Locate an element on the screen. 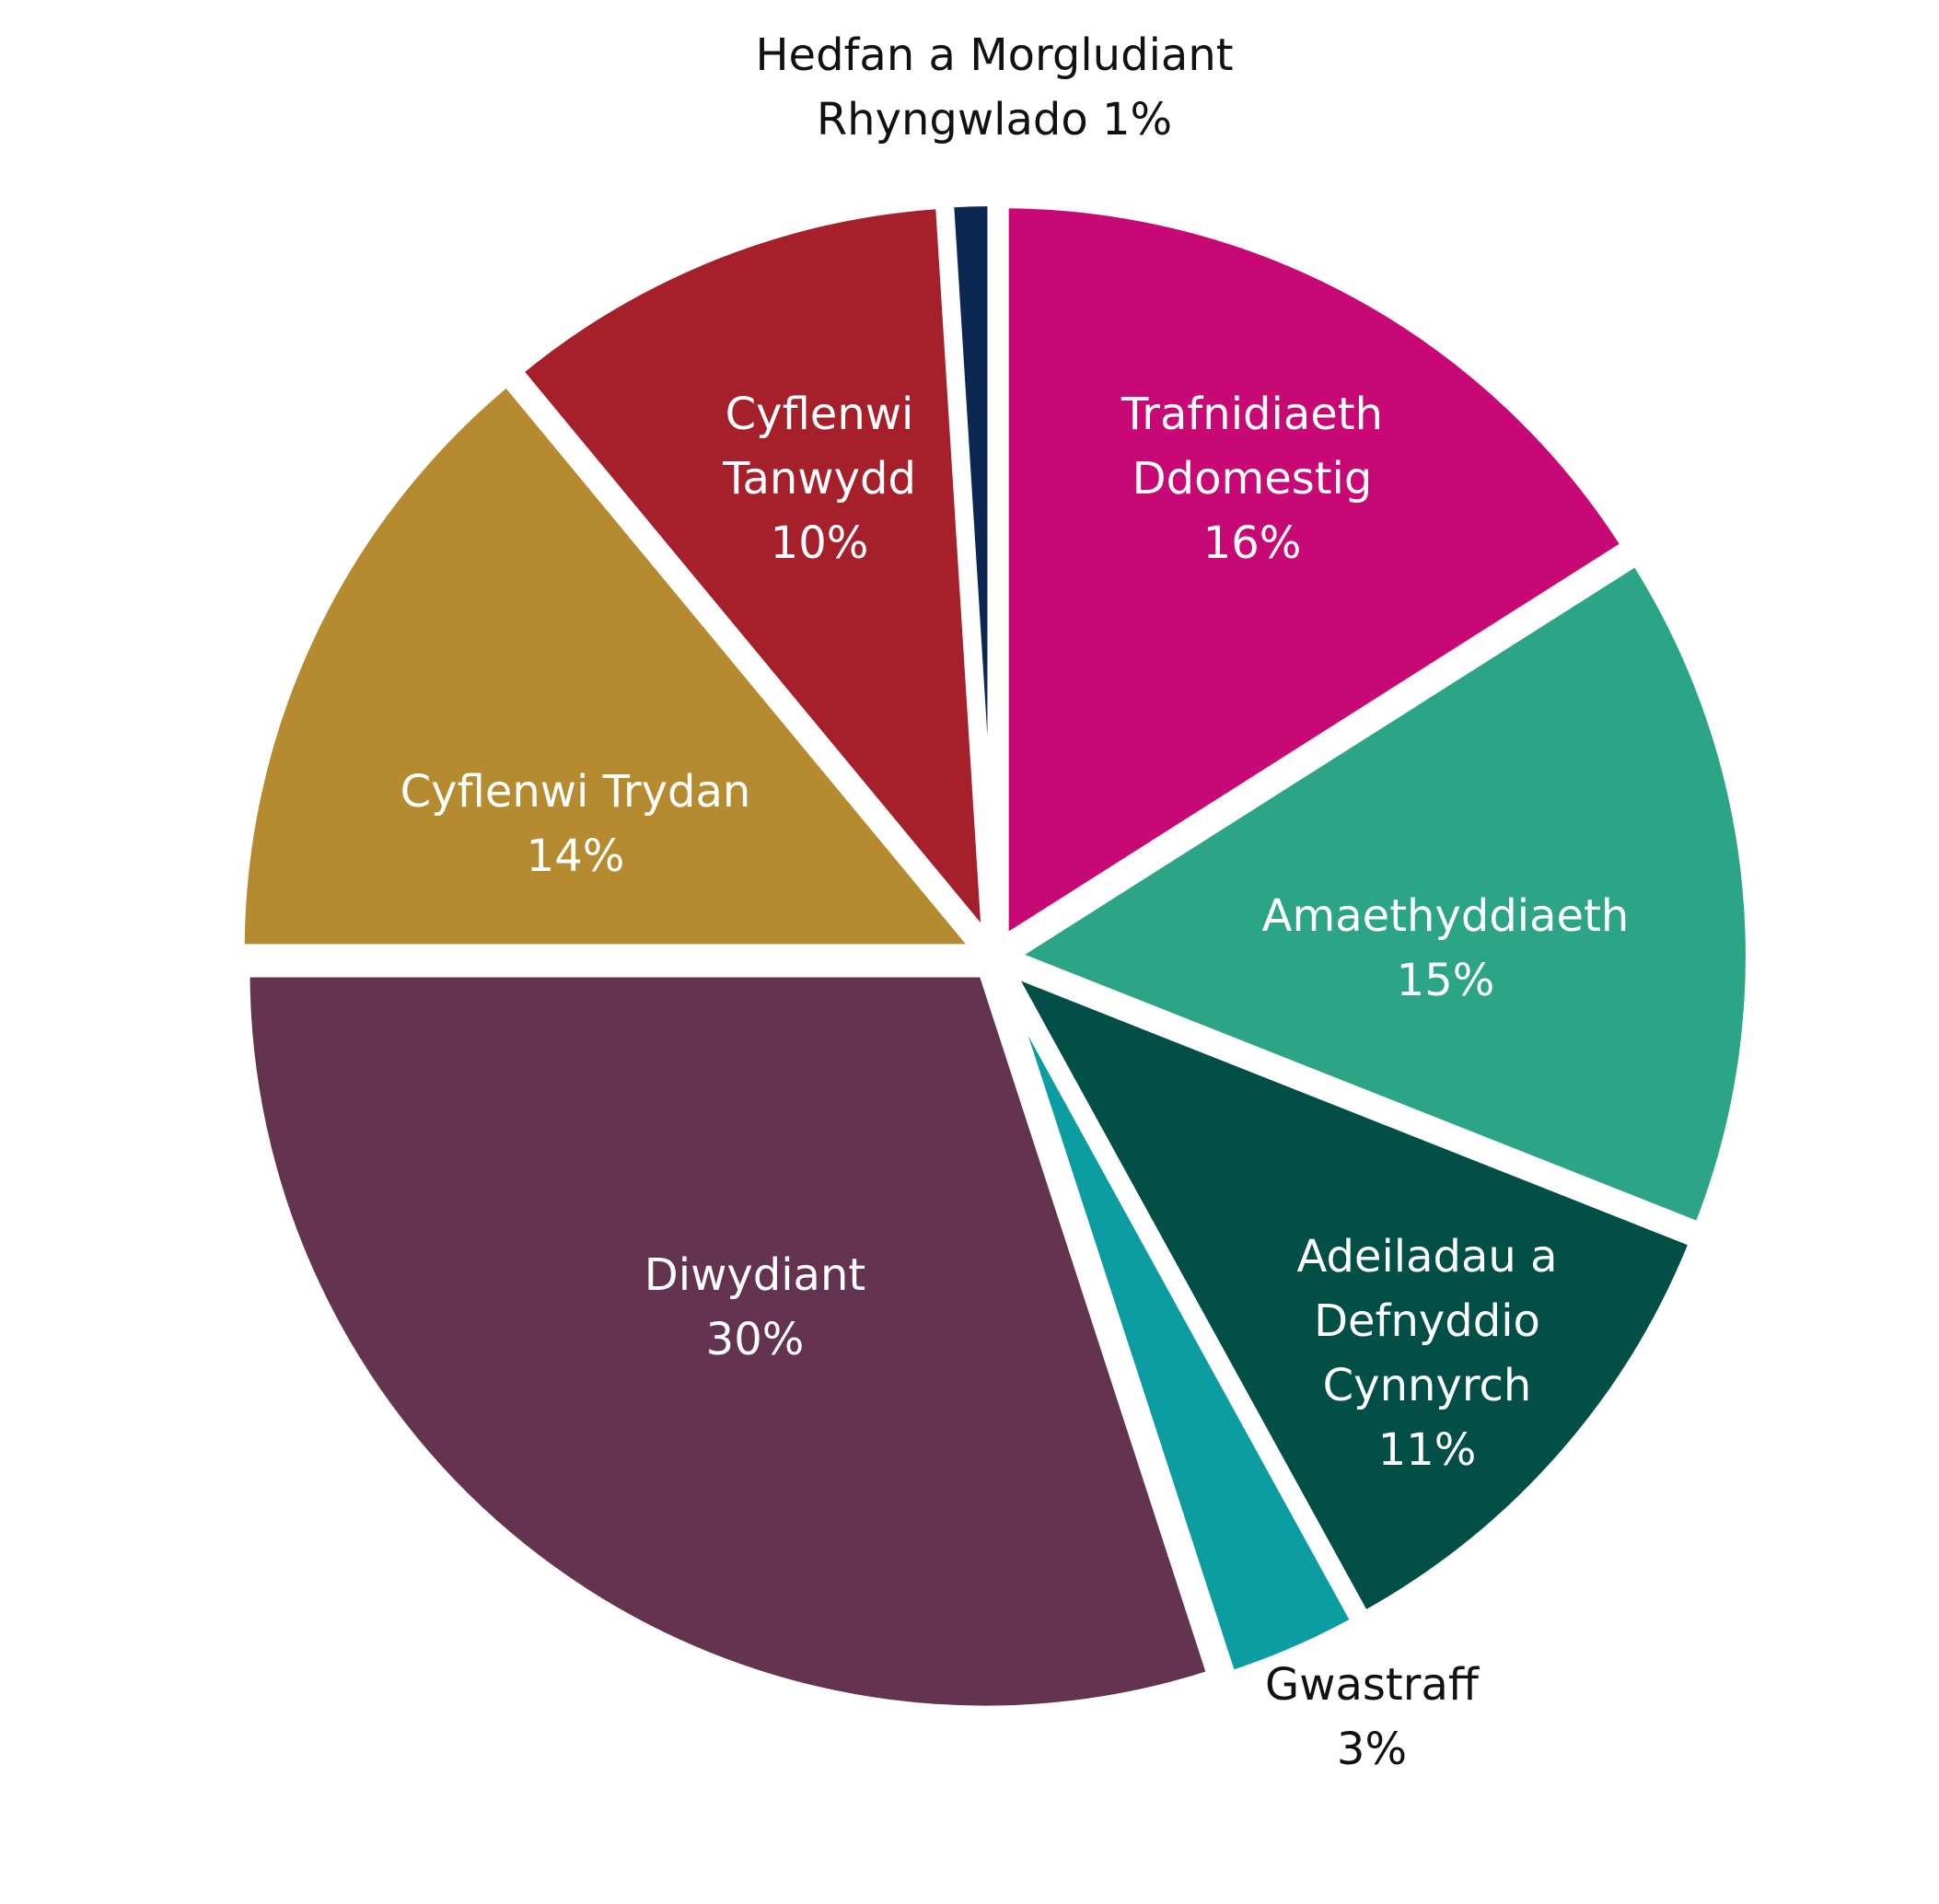  slice-label-line: Cyflenwi Trydan is located at coordinates (576, 792).